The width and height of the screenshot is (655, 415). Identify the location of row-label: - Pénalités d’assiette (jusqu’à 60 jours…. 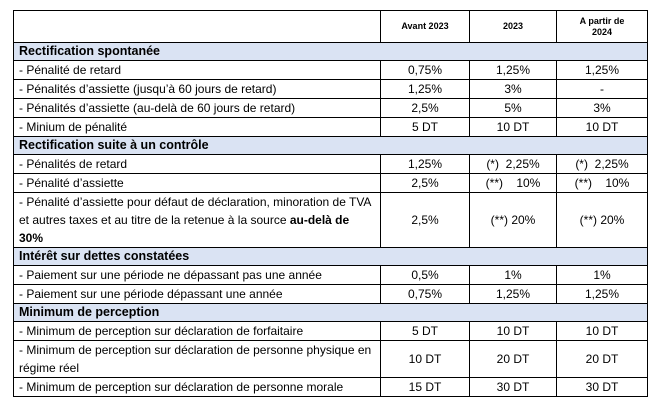
(197, 89).